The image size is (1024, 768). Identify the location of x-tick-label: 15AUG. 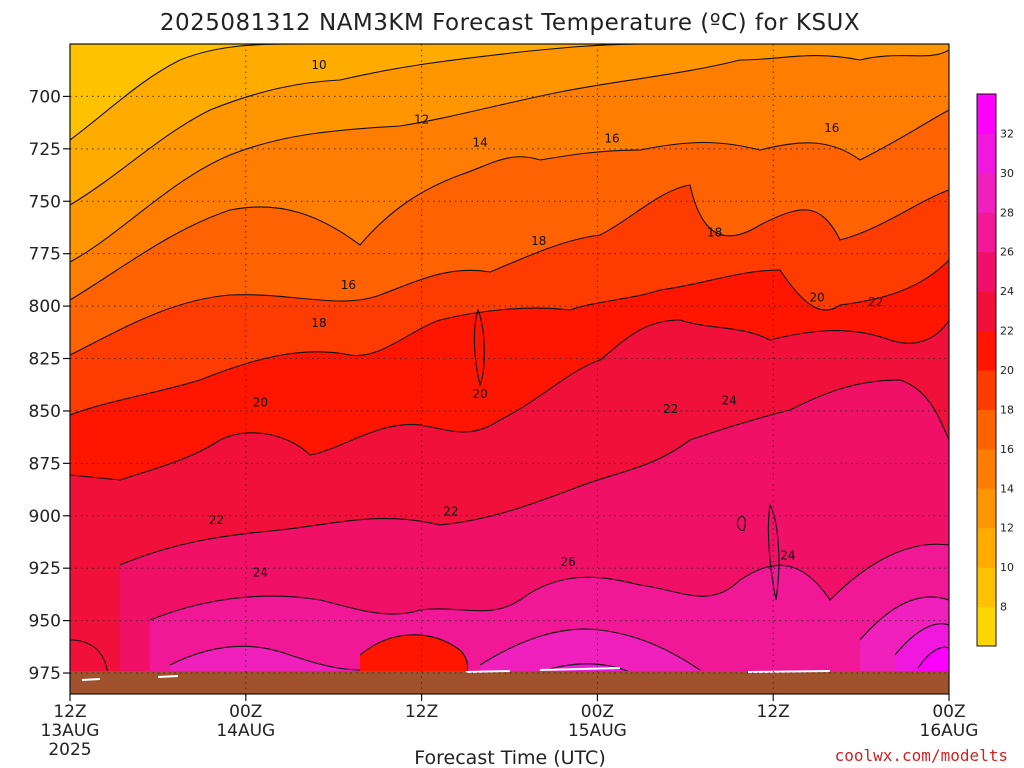
(597, 731).